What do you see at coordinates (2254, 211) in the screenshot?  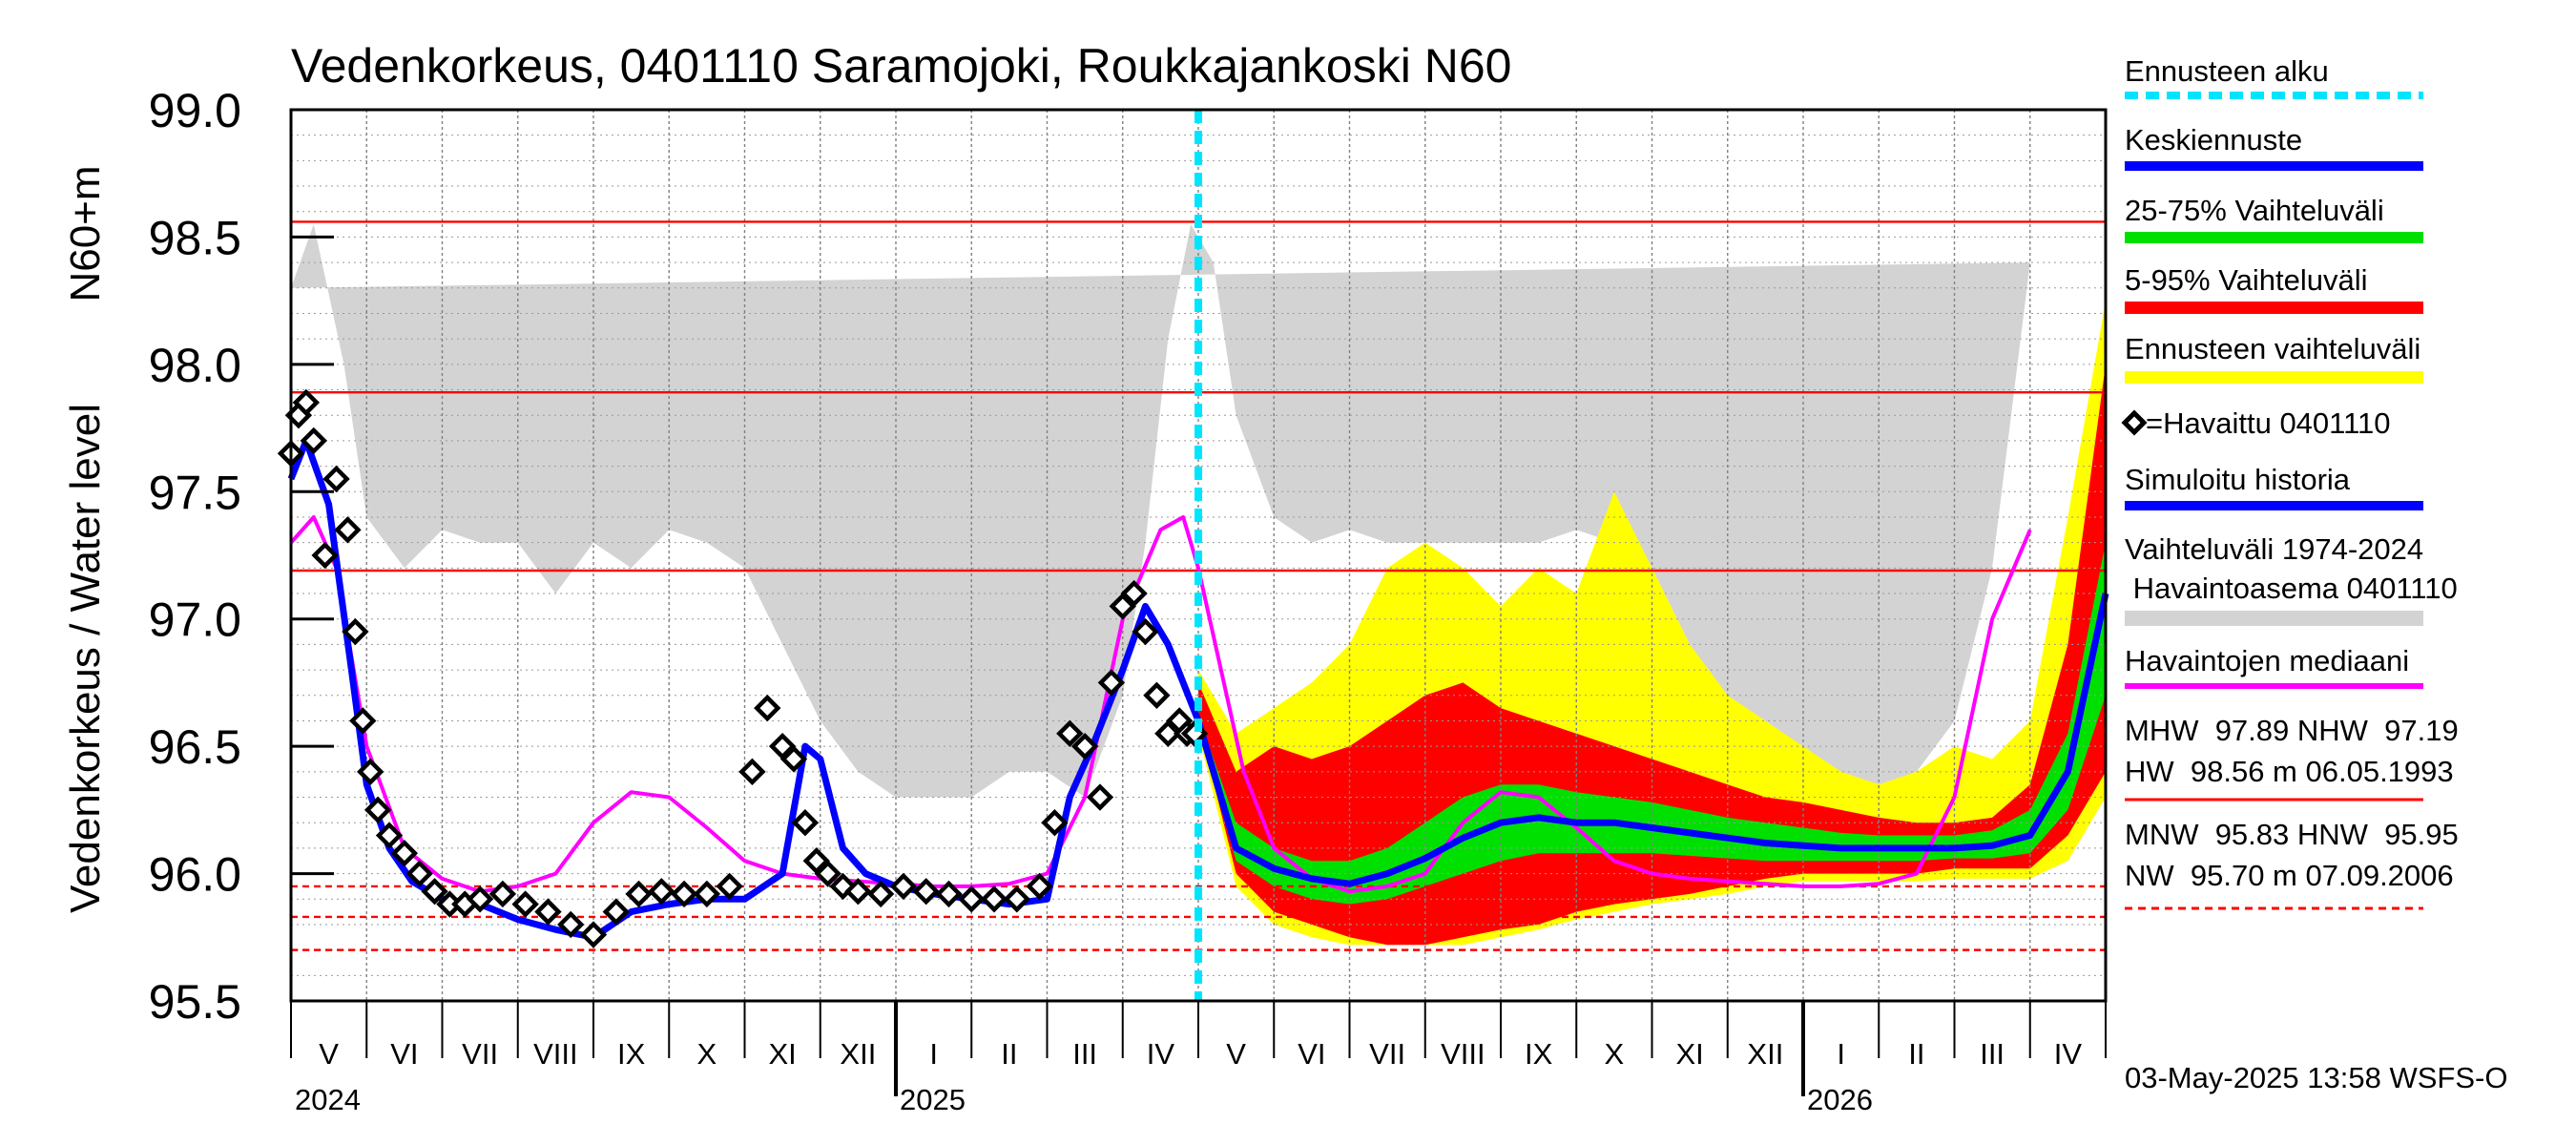 I see `legend-range-25-75-label: 25-75% Vaihteluväli` at bounding box center [2254, 211].